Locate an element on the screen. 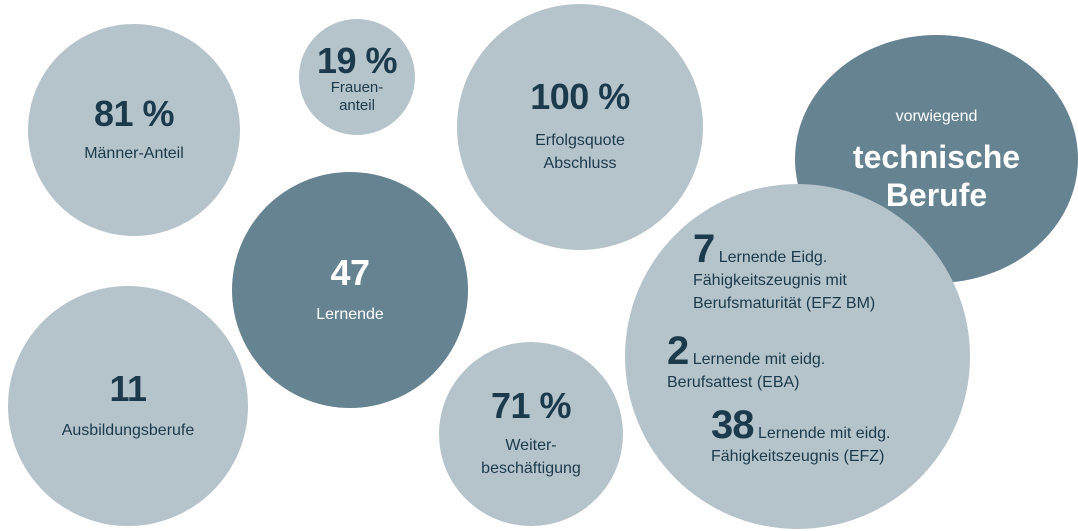 This screenshot has height=531, width=1078. efz-bm-text-line3: Berufsmaturität (EFZ BM) is located at coordinates (784, 303).